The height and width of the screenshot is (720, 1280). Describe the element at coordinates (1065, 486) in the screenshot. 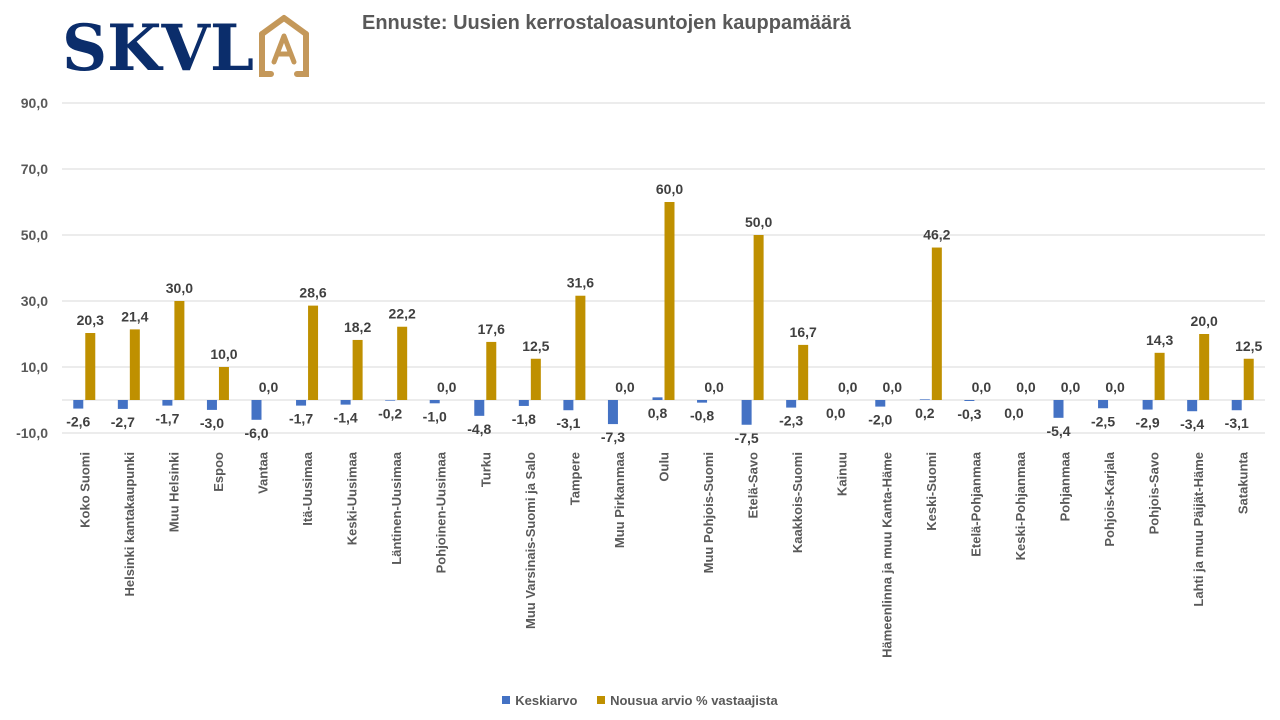

I see `category-label: Pohjanmaa` at that location.